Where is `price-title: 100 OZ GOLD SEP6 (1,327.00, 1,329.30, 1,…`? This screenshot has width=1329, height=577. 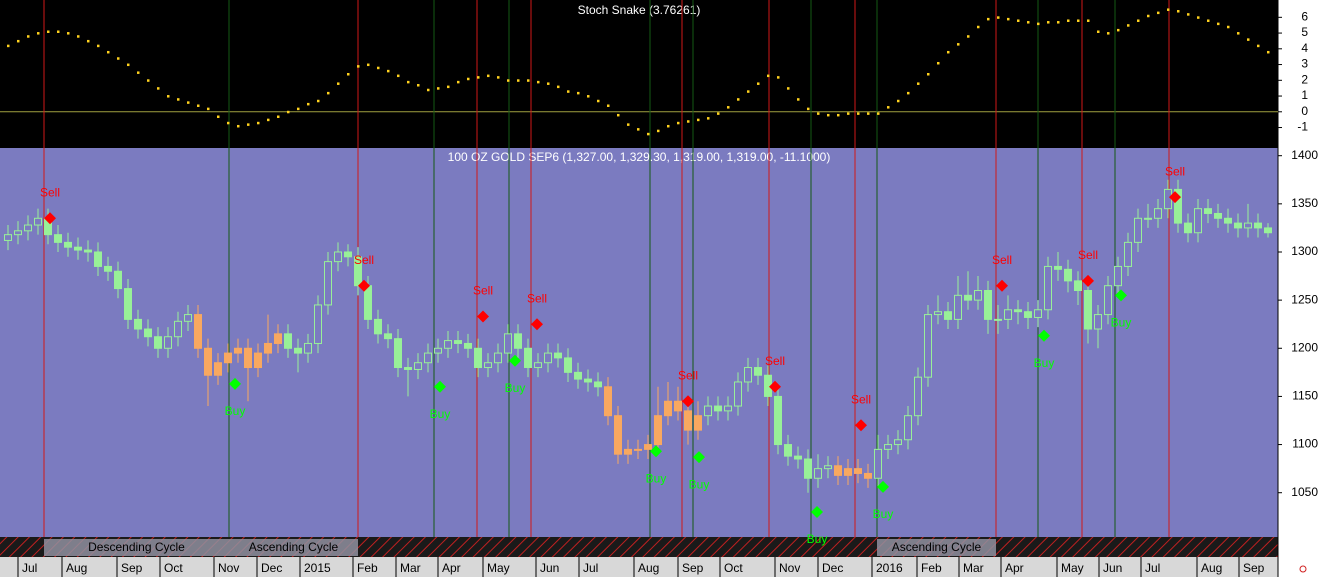
price-title: 100 OZ GOLD SEP6 (1,327.00, 1,329.30, 1,… is located at coordinates (639, 157).